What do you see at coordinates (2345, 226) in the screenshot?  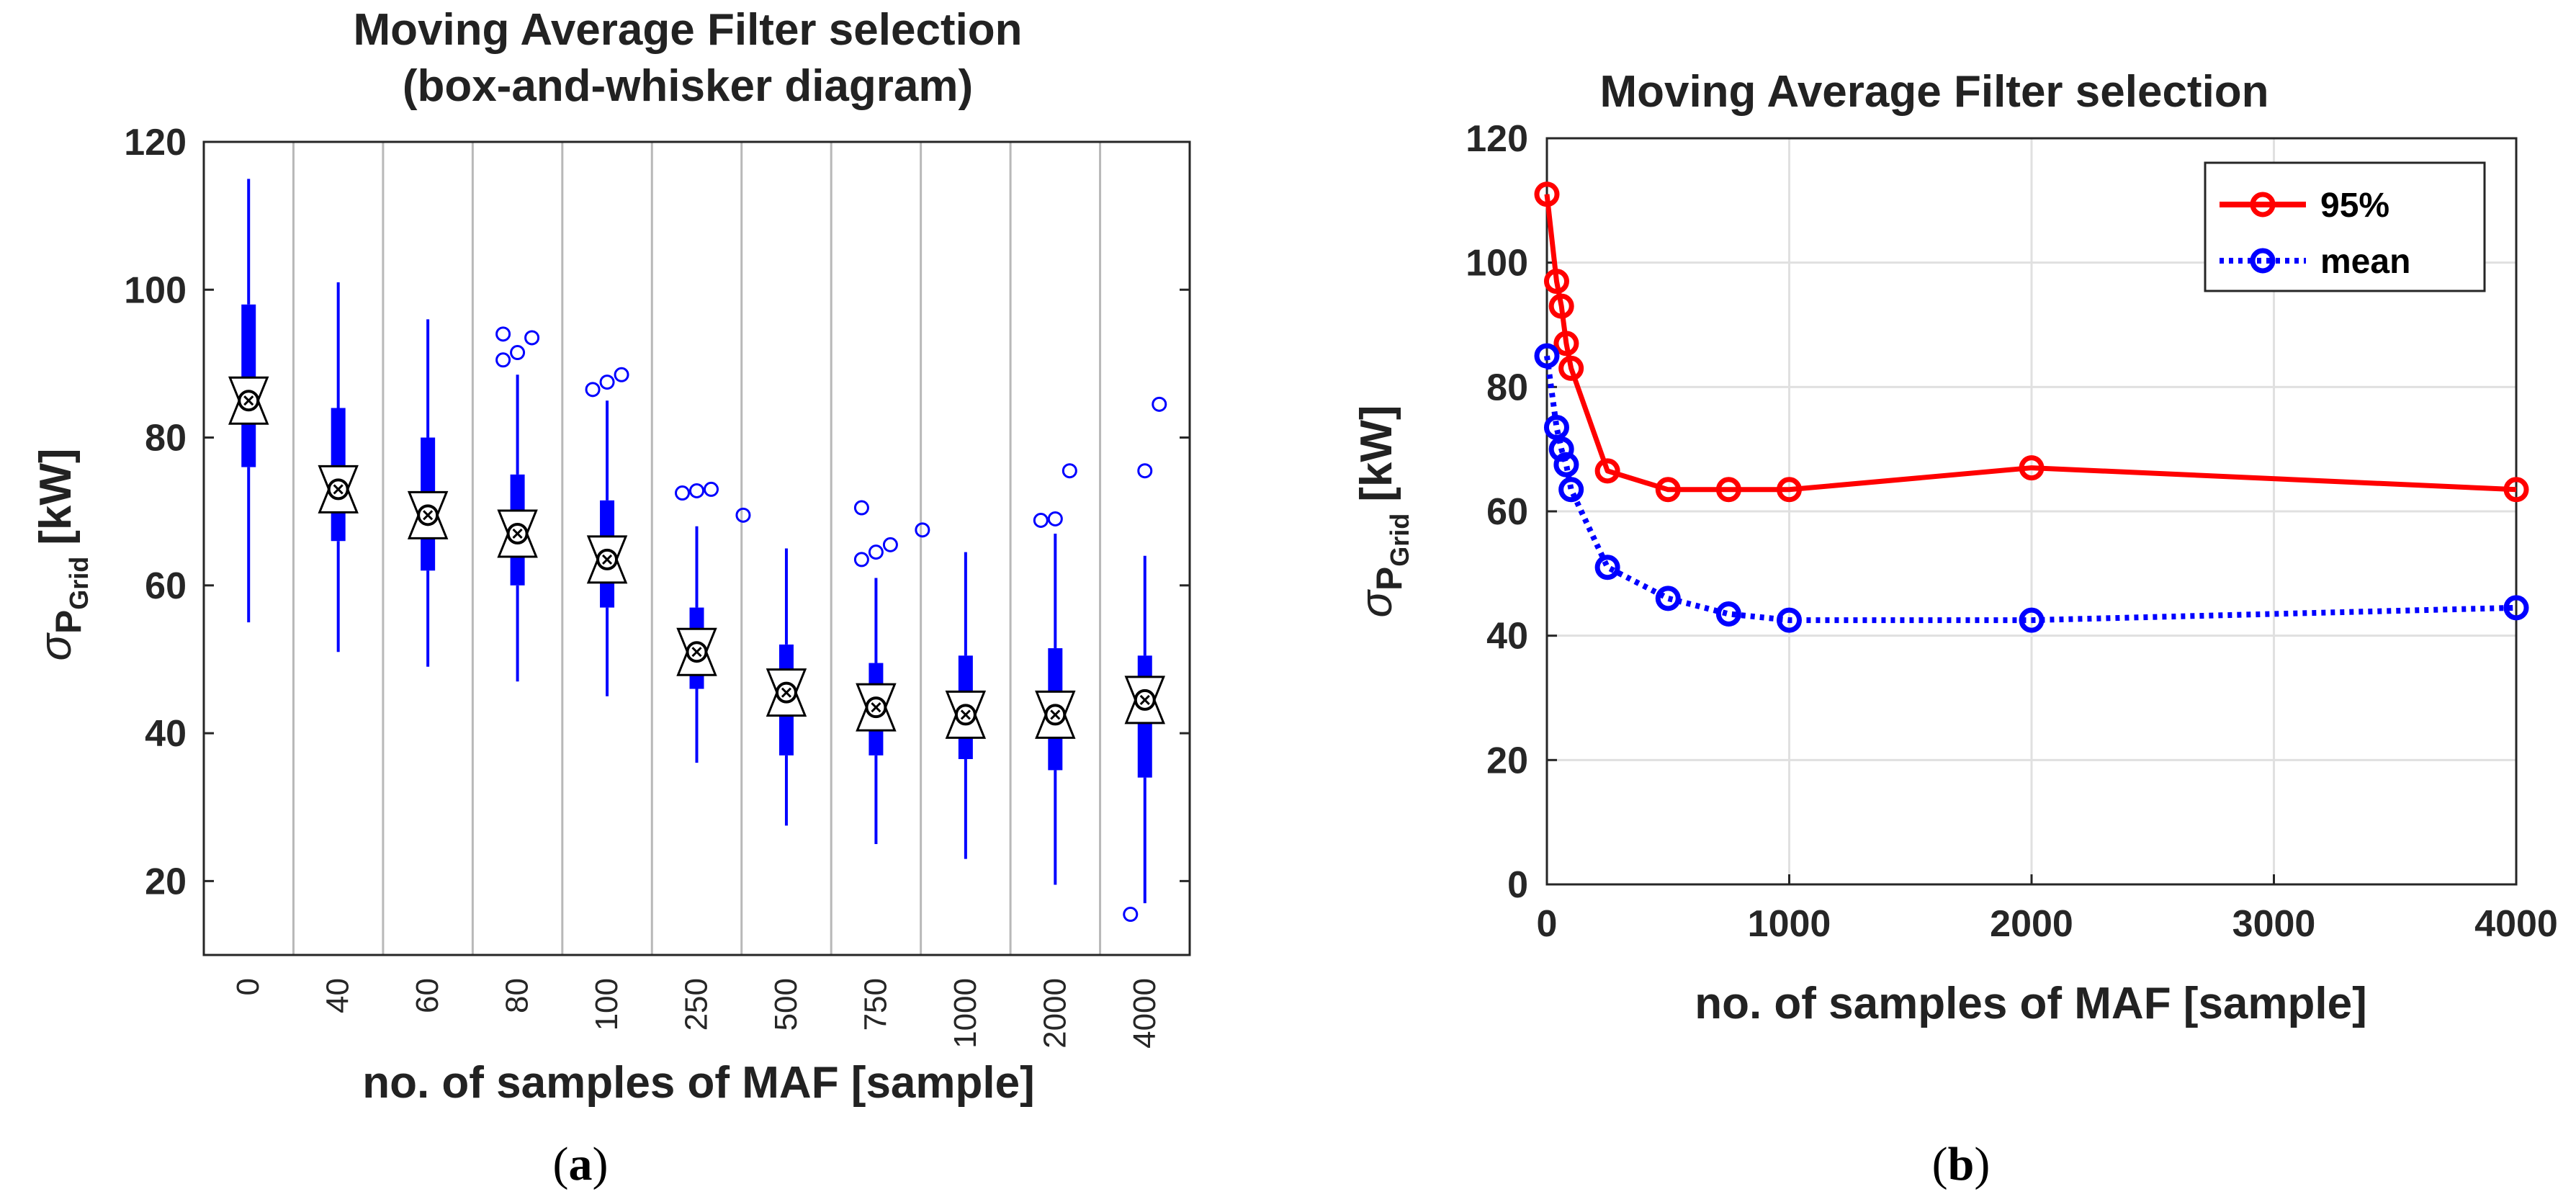 I see `legend: 95% mean` at bounding box center [2345, 226].